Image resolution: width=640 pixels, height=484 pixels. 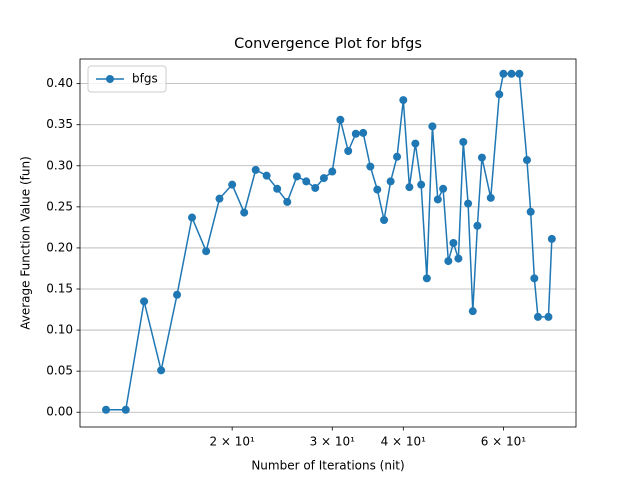 What do you see at coordinates (327, 466) in the screenshot?
I see `x-axis-label: Number of Iterations (nit)` at bounding box center [327, 466].